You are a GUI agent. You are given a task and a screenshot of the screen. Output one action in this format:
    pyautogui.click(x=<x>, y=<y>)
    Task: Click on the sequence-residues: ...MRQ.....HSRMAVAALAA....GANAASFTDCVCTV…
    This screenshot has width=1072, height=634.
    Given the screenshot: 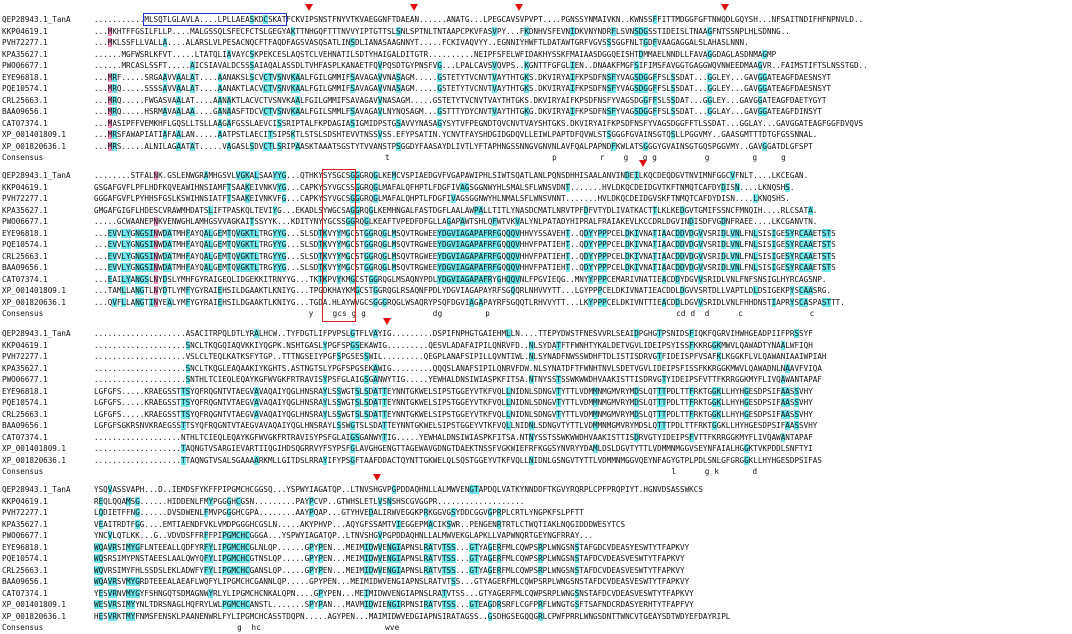 What is the action you would take?
    pyautogui.click(x=458, y=111)
    